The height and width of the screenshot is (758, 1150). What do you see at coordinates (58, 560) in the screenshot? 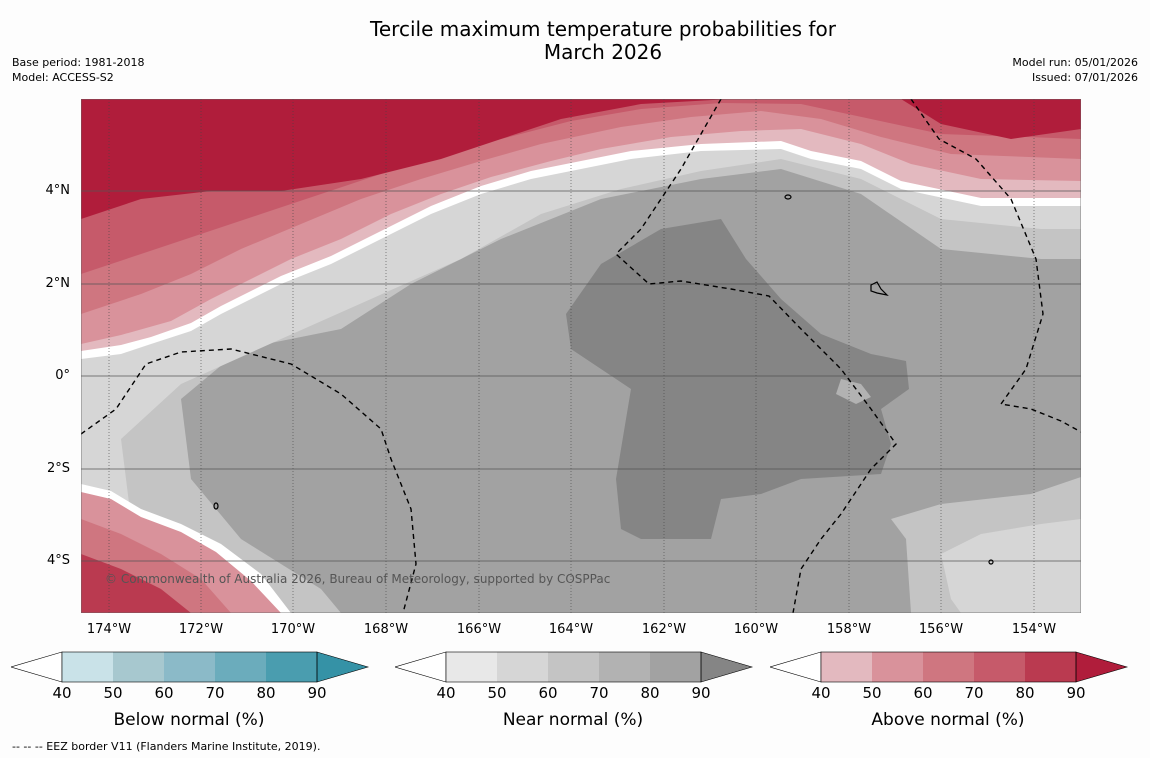
I see `lat-label-4s: 4°S` at bounding box center [58, 560].